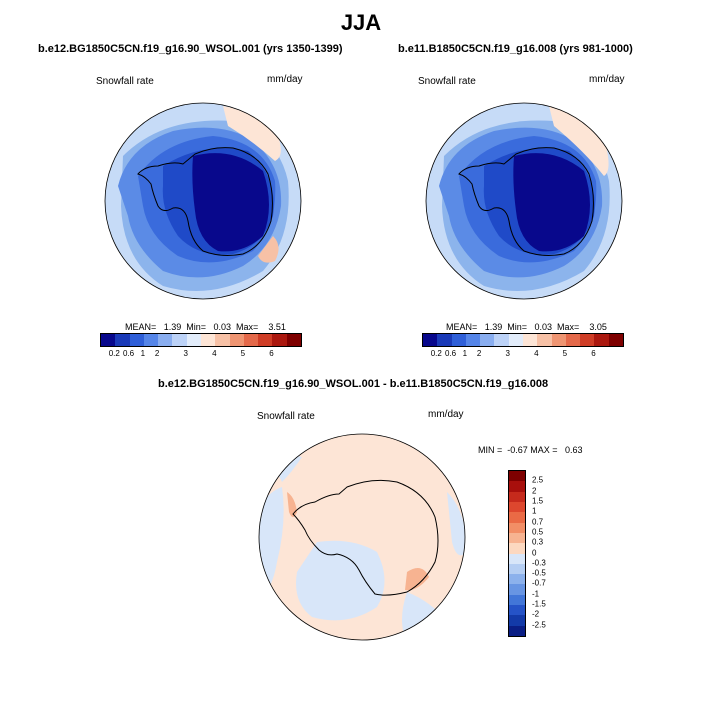  What do you see at coordinates (538, 501) in the screenshot?
I see `colorbar-tick-label: 1.5` at bounding box center [538, 501].